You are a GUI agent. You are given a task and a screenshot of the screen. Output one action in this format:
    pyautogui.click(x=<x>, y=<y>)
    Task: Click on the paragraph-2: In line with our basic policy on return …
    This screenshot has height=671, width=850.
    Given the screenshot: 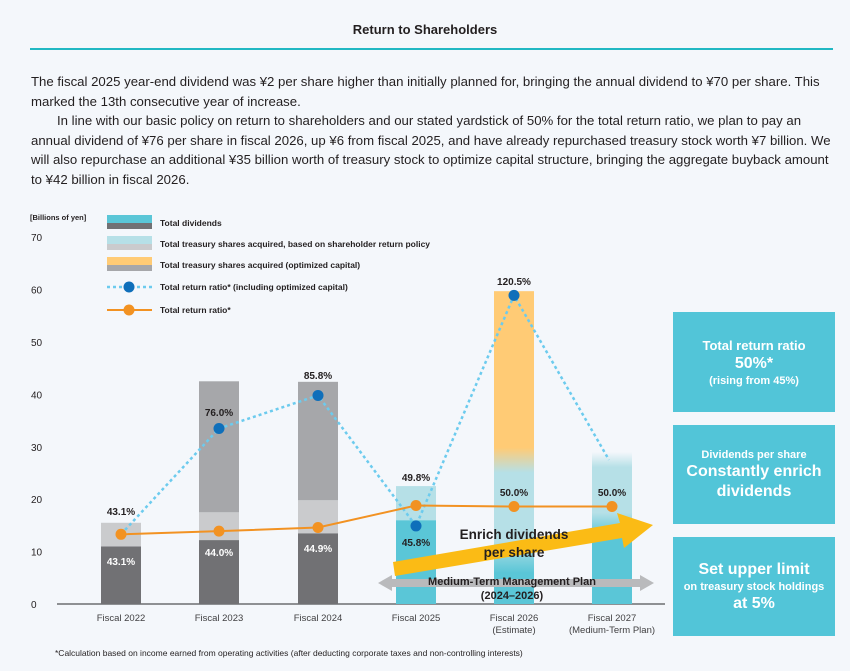 What is the action you would take?
    pyautogui.click(x=431, y=150)
    